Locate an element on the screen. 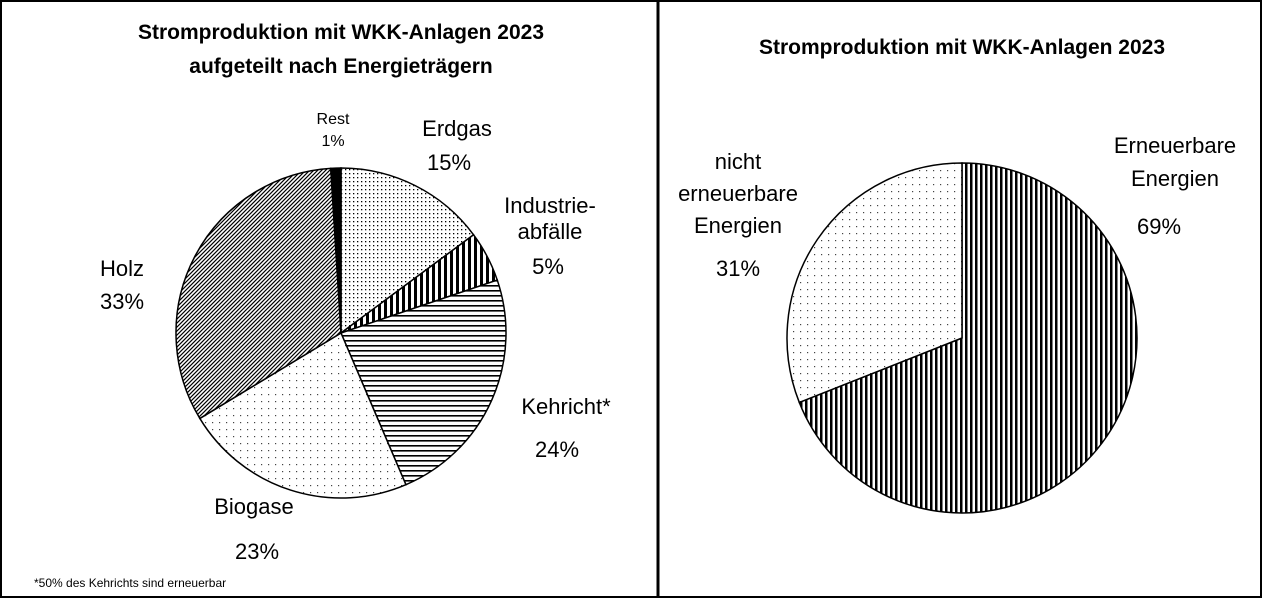  slice-label: Erneuerbare Energien is located at coordinates (1175, 162).